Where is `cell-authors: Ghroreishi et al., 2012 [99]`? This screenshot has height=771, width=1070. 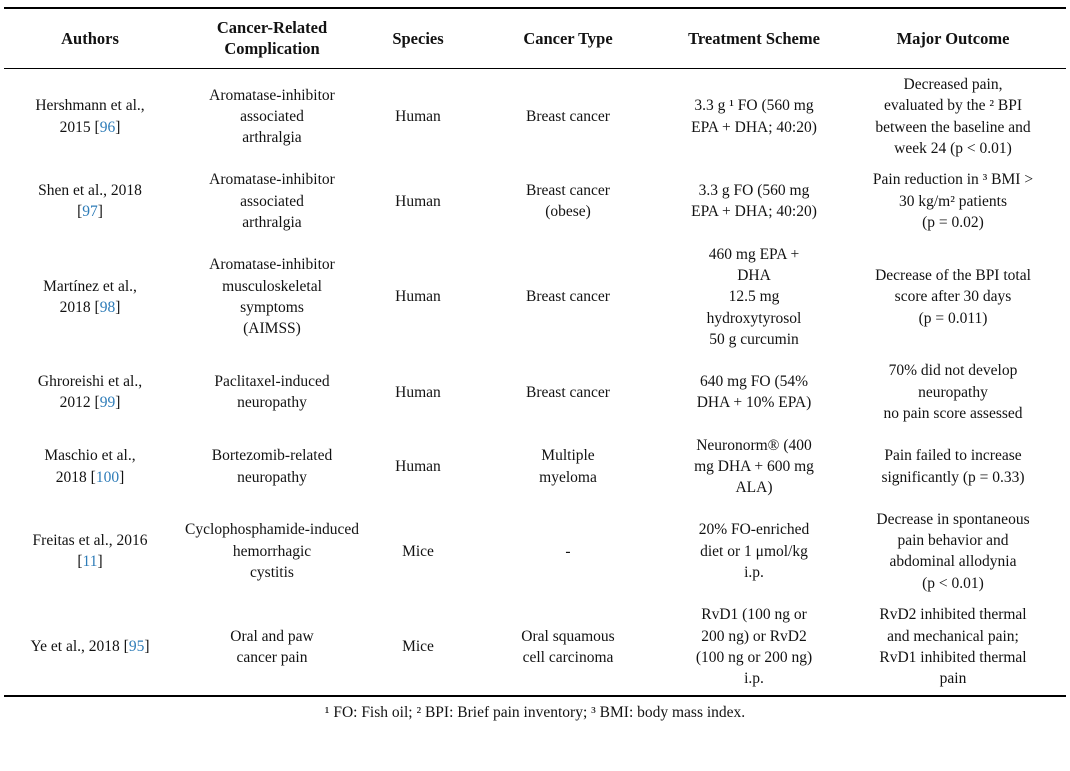 cell-authors: Ghroreishi et al., 2012 [99] is located at coordinates (90, 392).